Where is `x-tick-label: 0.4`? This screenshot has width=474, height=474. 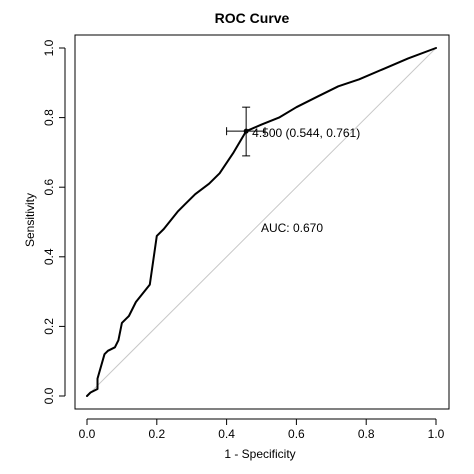 x-tick-label: 0.4 is located at coordinates (226, 434).